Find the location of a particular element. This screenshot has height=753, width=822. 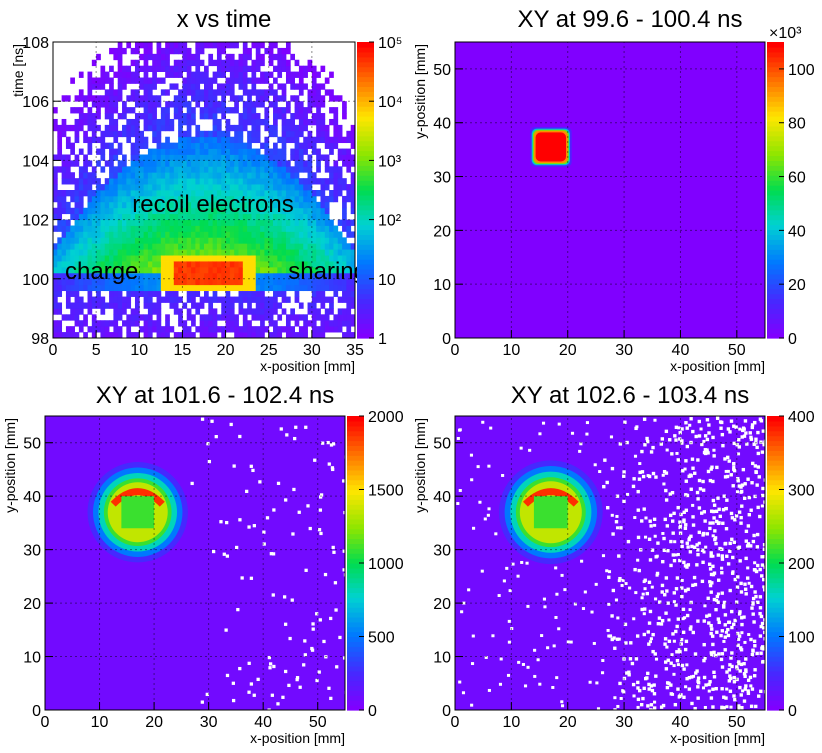

y-tick-label: 30 is located at coordinates (442, 551).